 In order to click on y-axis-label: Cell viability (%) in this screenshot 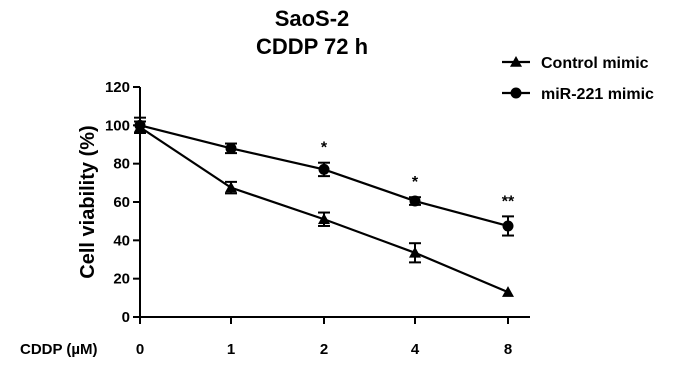, I will do `click(88, 201)`.